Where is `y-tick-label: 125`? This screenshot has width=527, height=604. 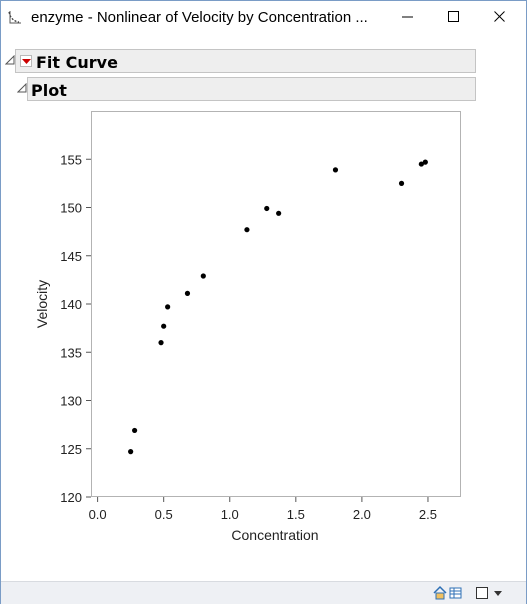 y-tick-label: 125 is located at coordinates (71, 449).